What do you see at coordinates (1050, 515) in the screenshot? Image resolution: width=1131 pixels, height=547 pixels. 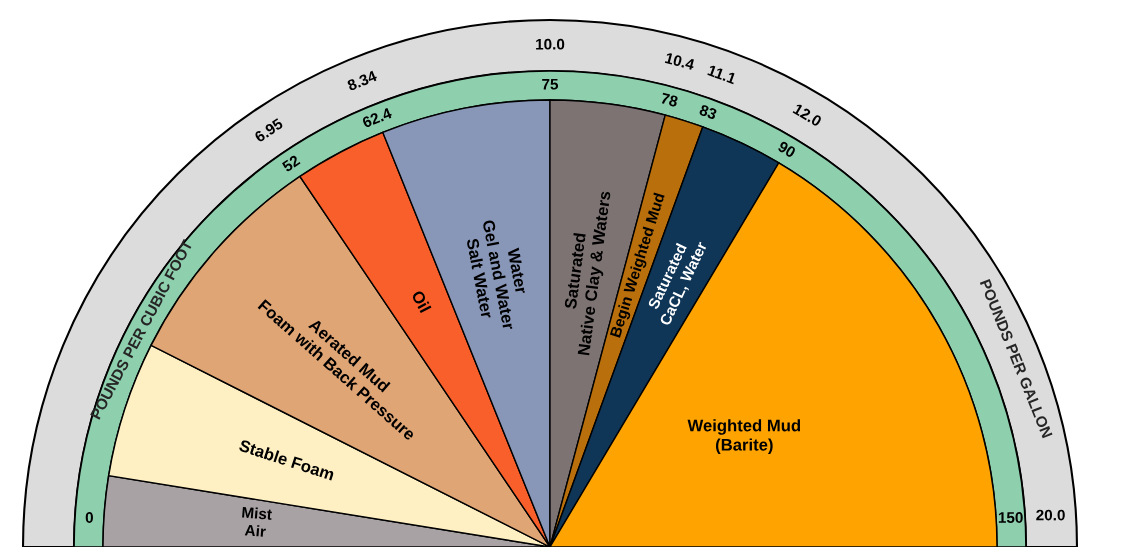 I see `text: 20.0` at bounding box center [1050, 515].